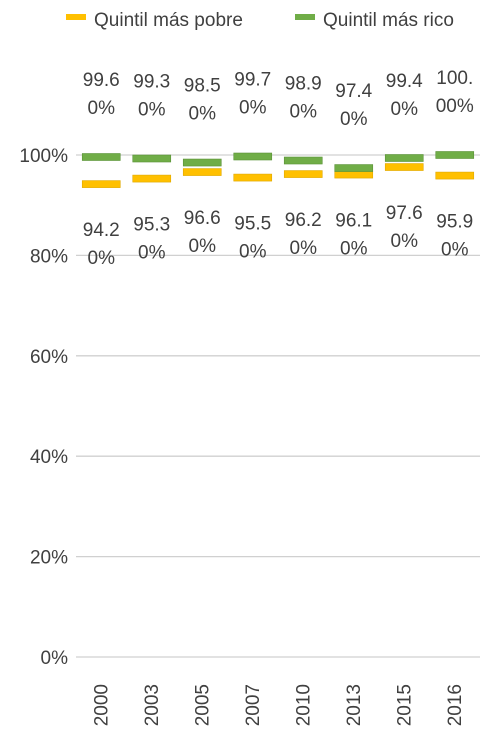 Image resolution: width=482 pixels, height=734 pixels. What do you see at coordinates (49, 256) in the screenshot?
I see `y-tick-label: 80%` at bounding box center [49, 256].